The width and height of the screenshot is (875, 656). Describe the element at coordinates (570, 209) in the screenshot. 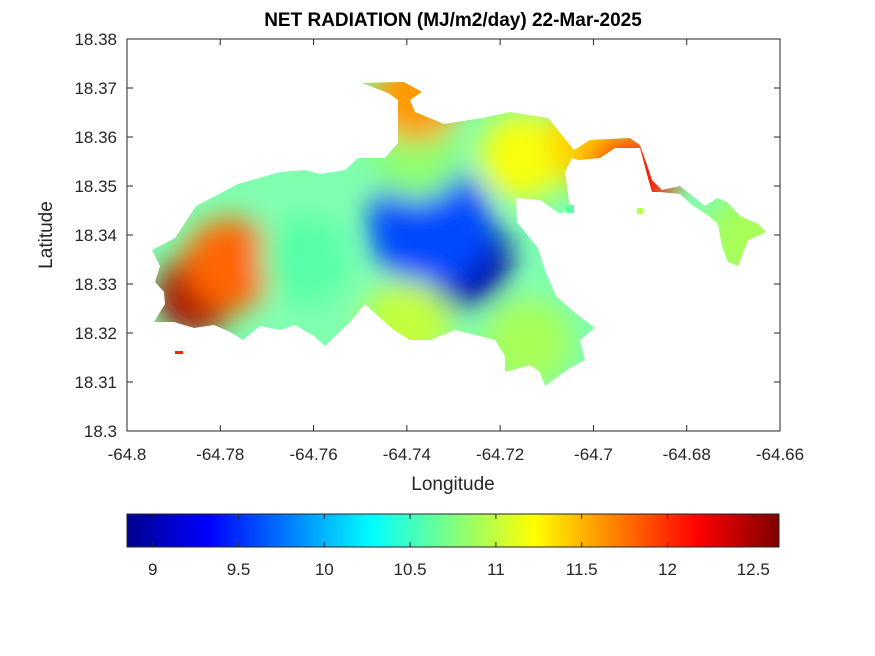

I see `islet-east` at that location.